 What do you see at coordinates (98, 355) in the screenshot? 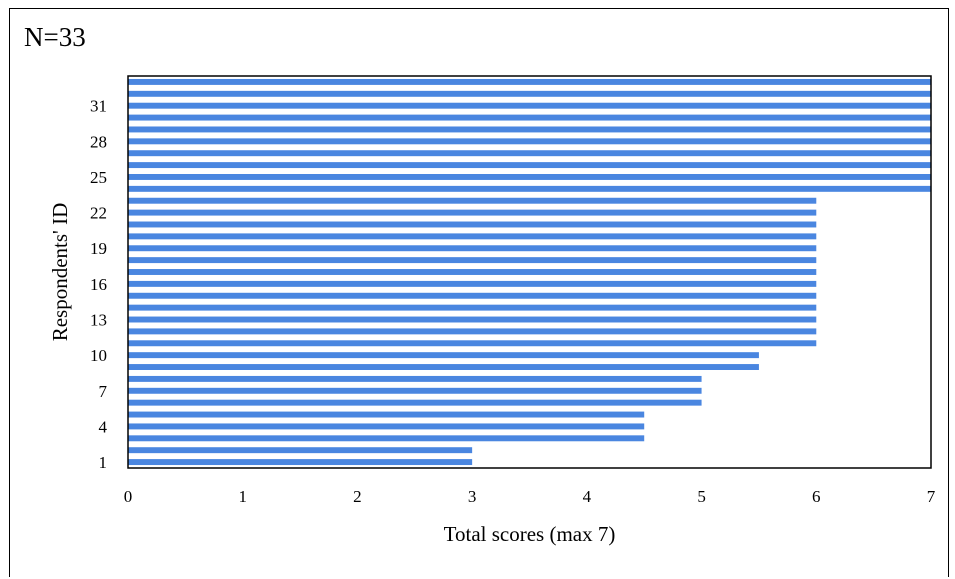
I see `y-tick-label: 10` at bounding box center [98, 355].